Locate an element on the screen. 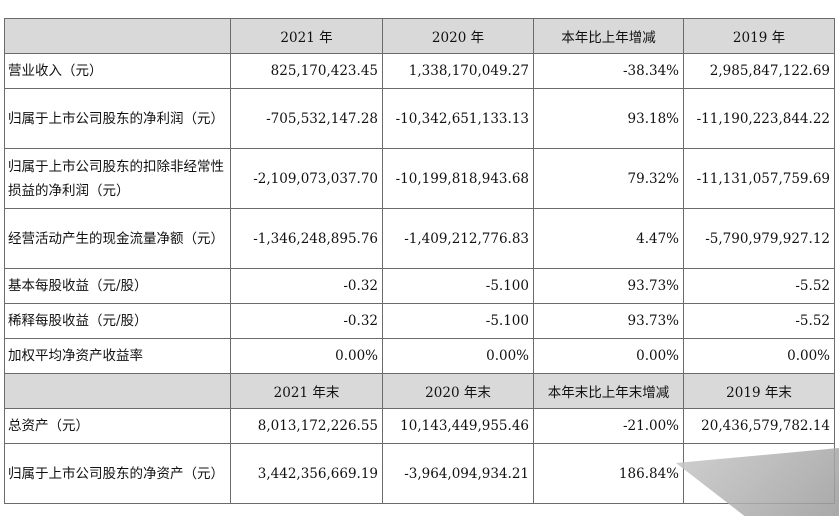  table-row: 加权平均净资产收益率 0.00% 0.00% 0.00% 0.00% is located at coordinates (419, 356).